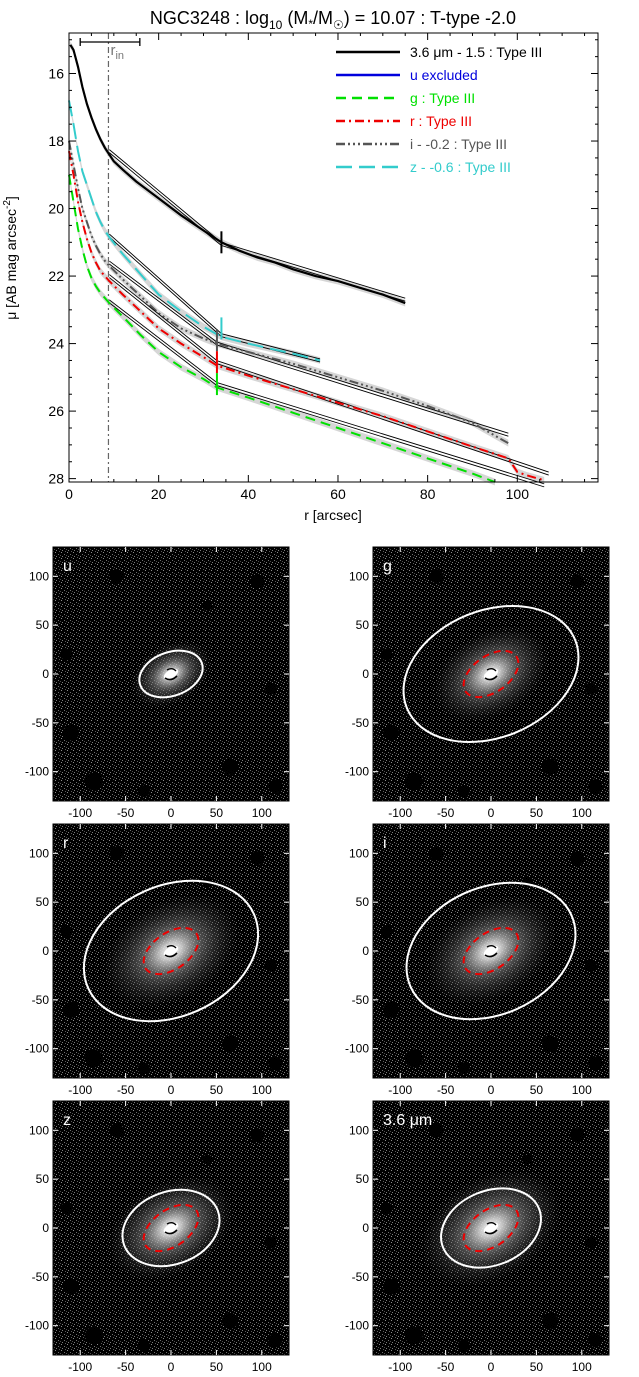 The width and height of the screenshot is (639, 1377). Describe the element at coordinates (45, 674) in the screenshot. I see `y-tick-label: 0` at that location.